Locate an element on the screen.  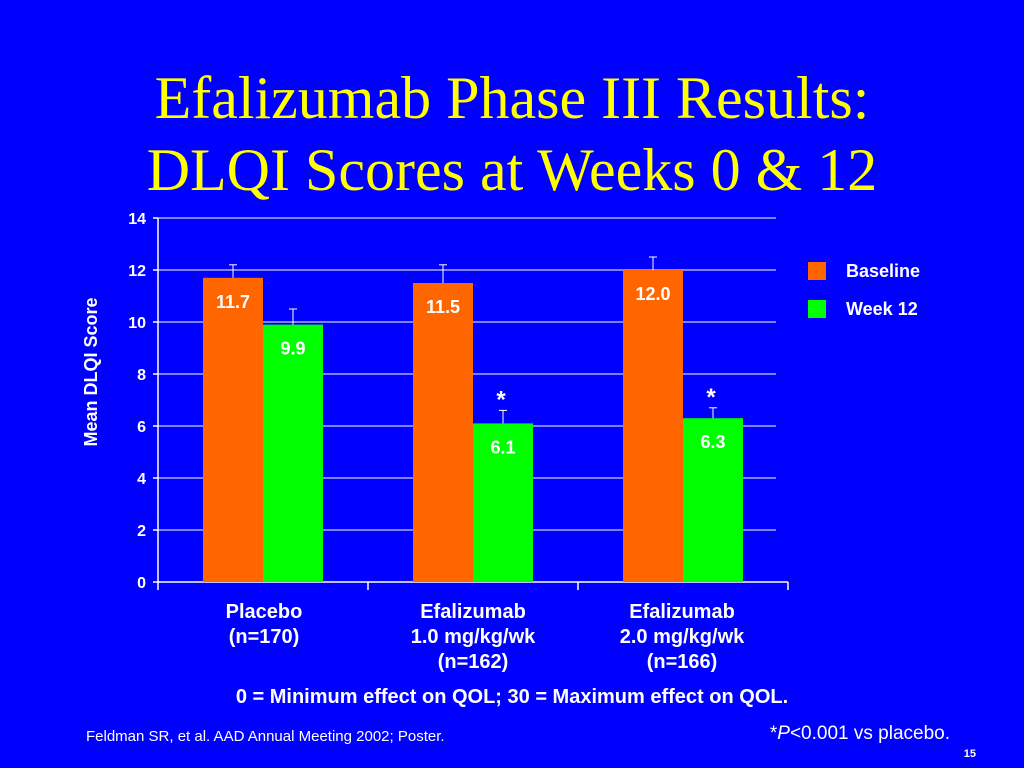
category-label-line: 2.0 mg/kg/wk is located at coordinates (682, 637).